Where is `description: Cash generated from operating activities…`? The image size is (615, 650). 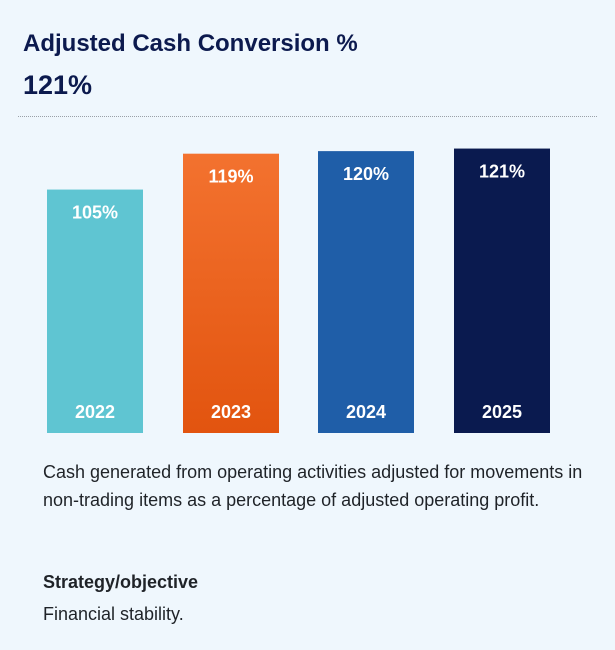
description: Cash generated from operating activities… is located at coordinates (313, 486).